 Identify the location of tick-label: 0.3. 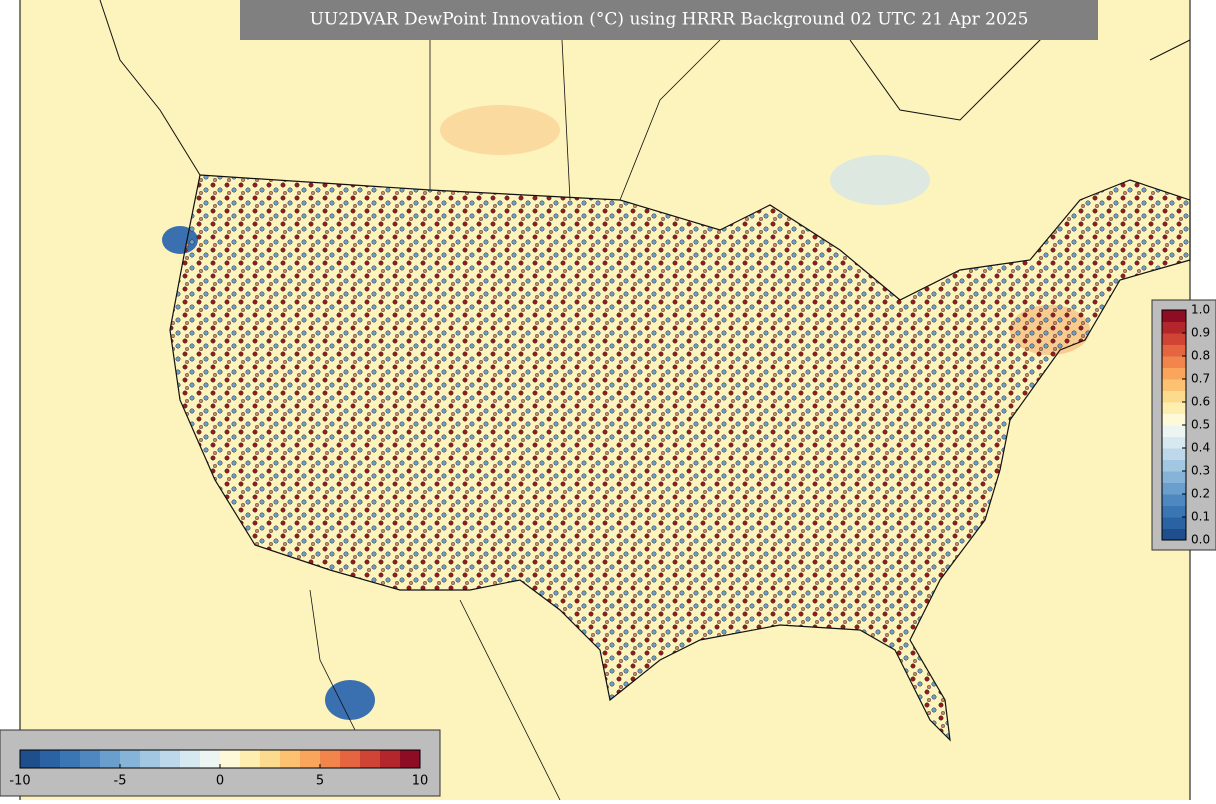
(1200, 471).